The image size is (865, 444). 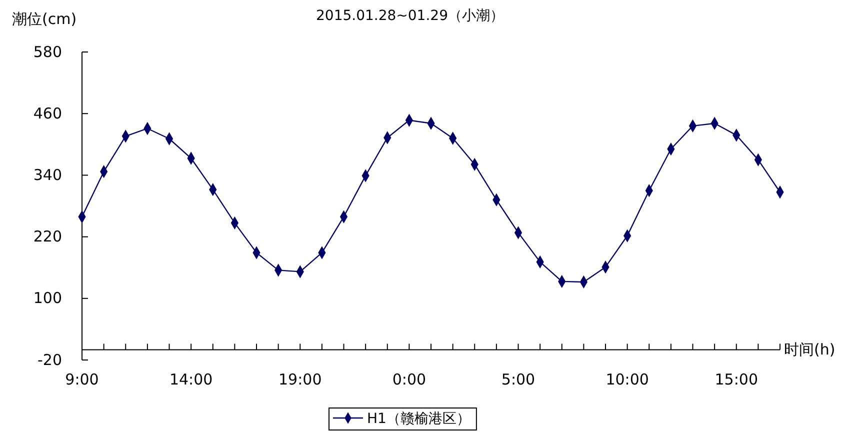 I want to click on x-tick-label: 19:00, so click(x=300, y=379).